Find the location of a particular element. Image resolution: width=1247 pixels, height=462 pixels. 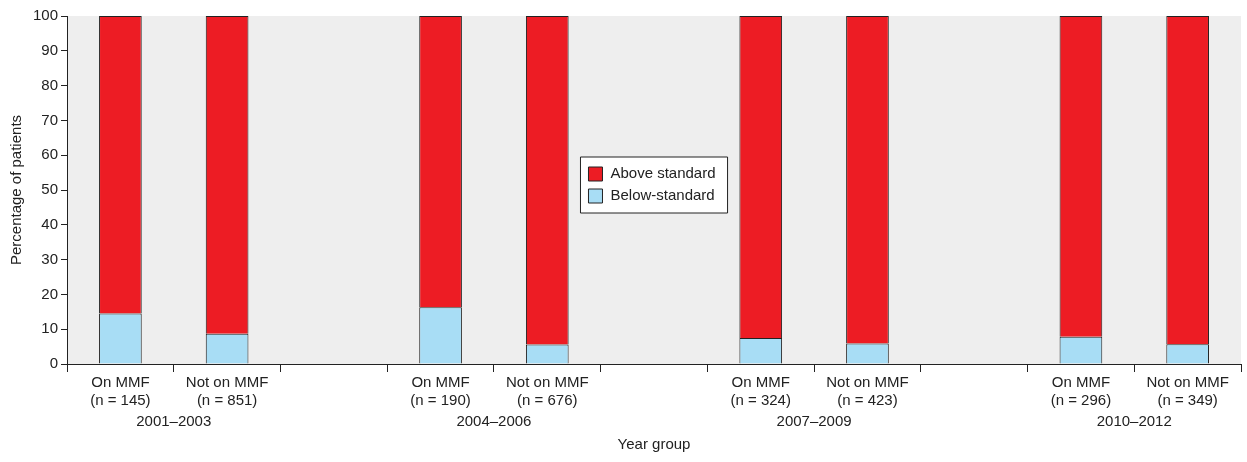

y-tick-label: 20 is located at coordinates (50, 293).